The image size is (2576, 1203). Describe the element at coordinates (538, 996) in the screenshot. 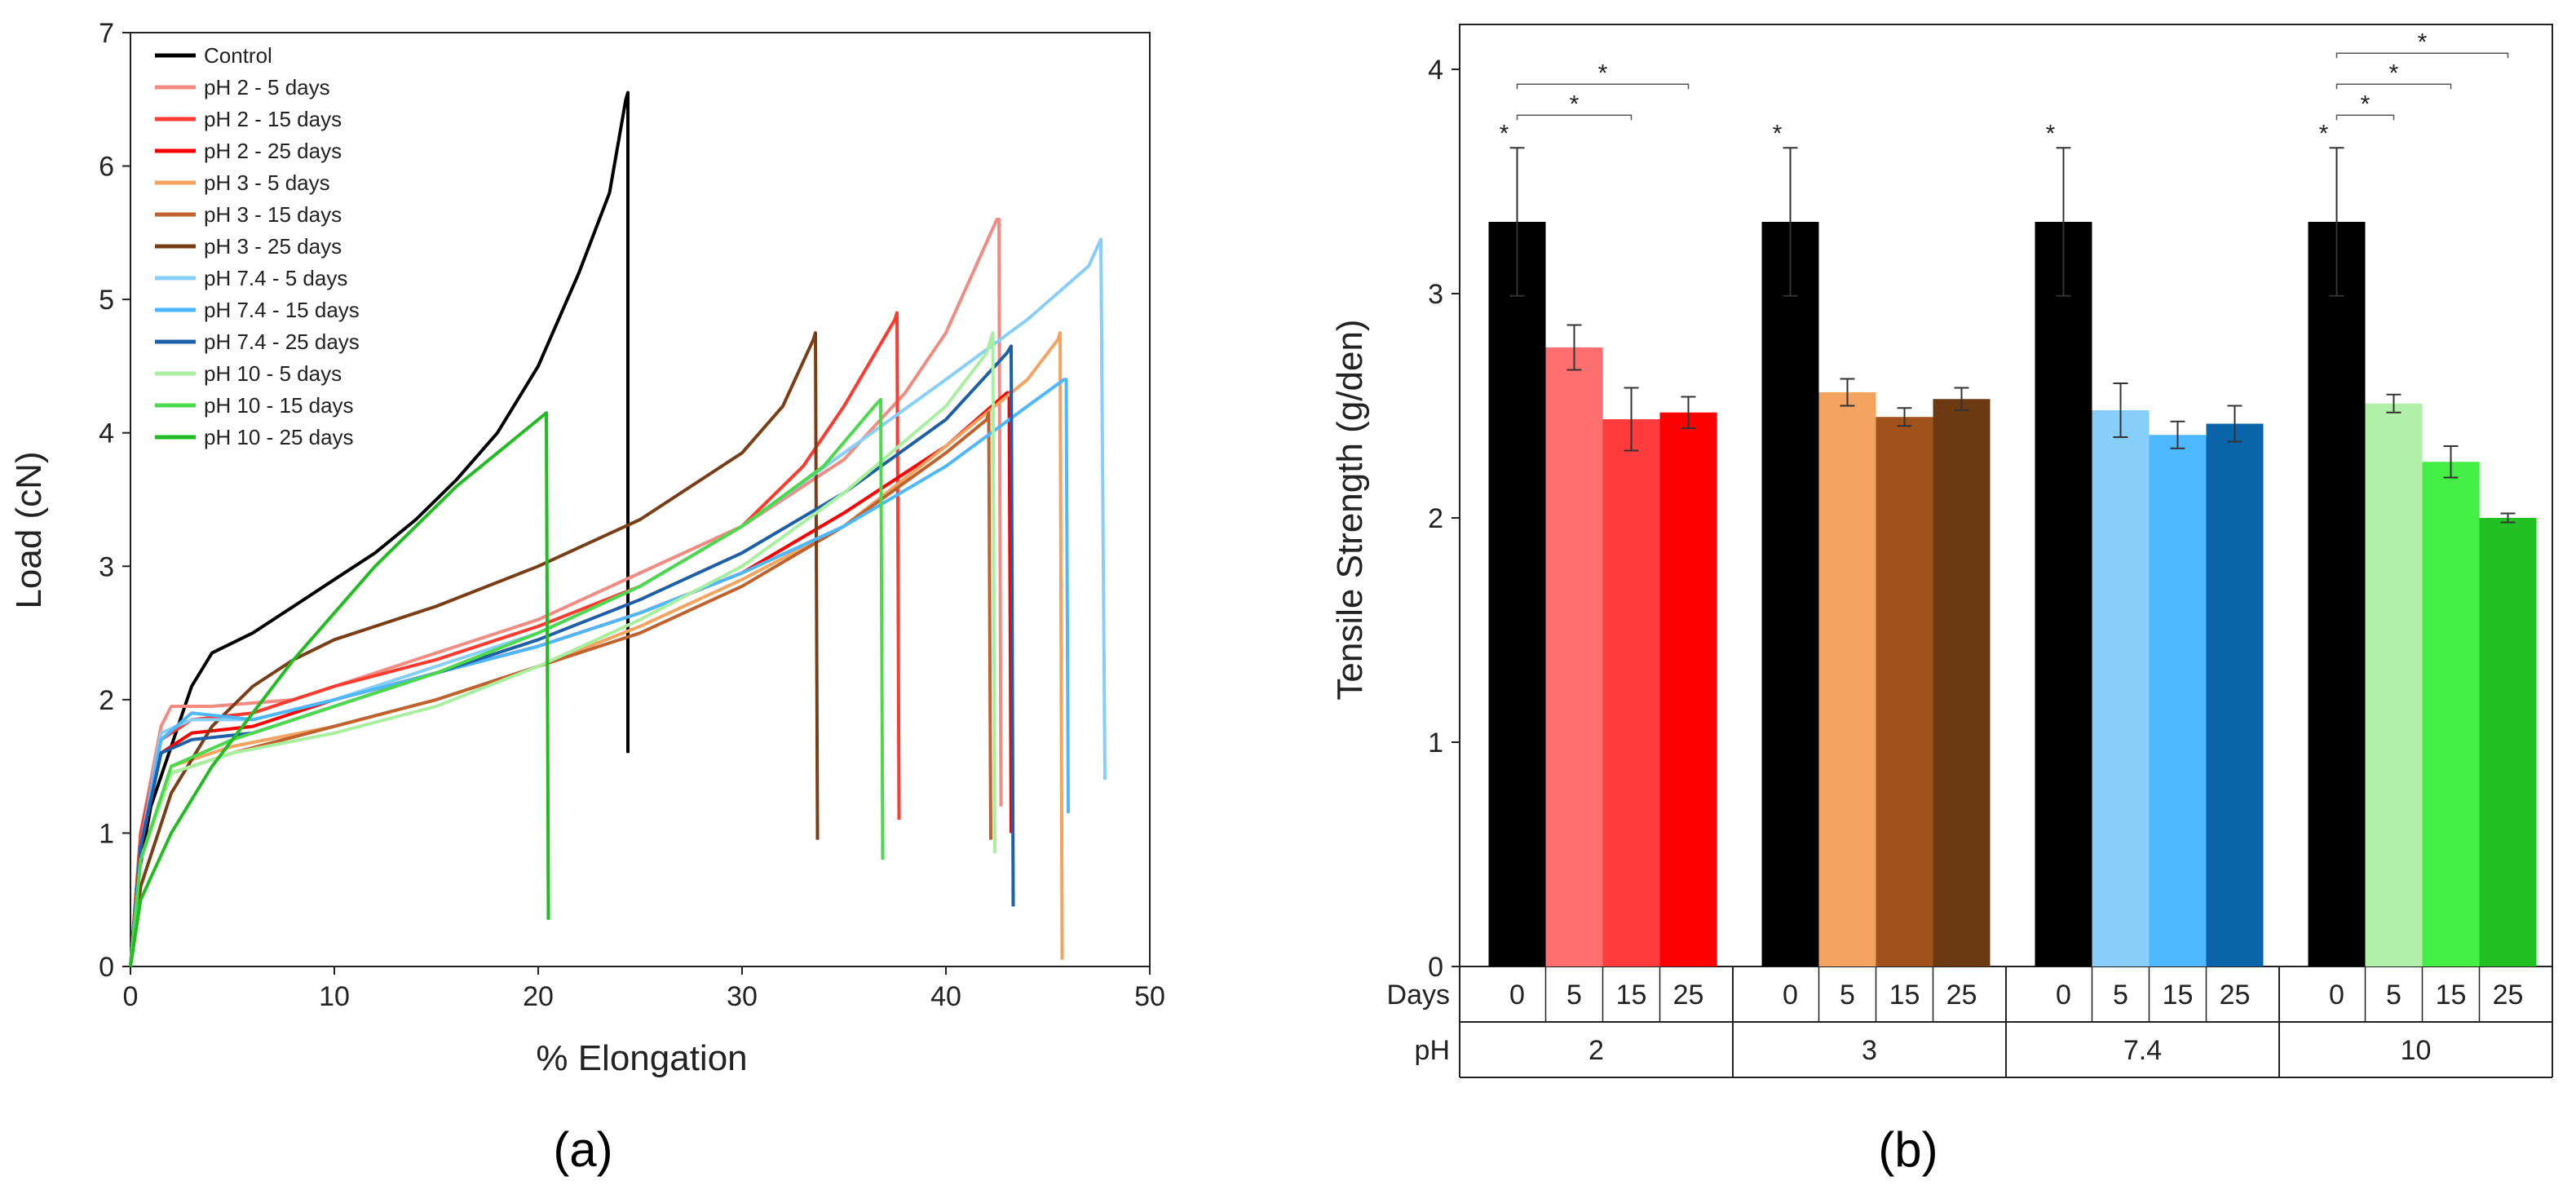

I see `x-tick-label: 20` at that location.